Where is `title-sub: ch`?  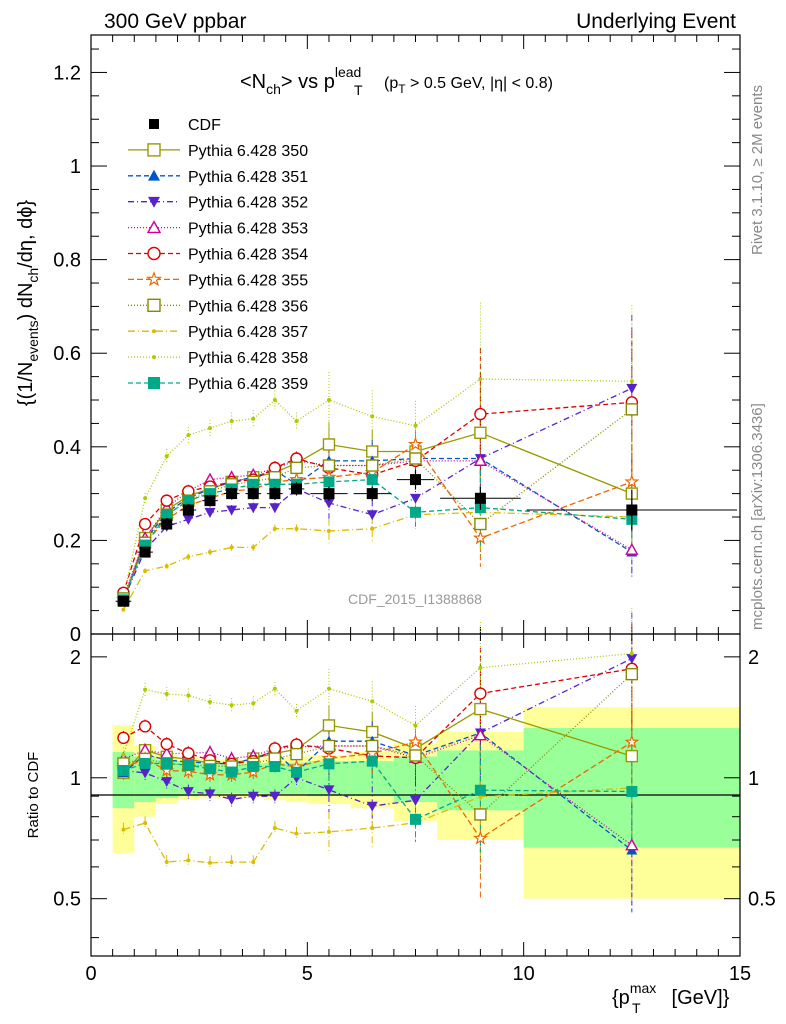
title-sub: ch is located at coordinates (273, 89).